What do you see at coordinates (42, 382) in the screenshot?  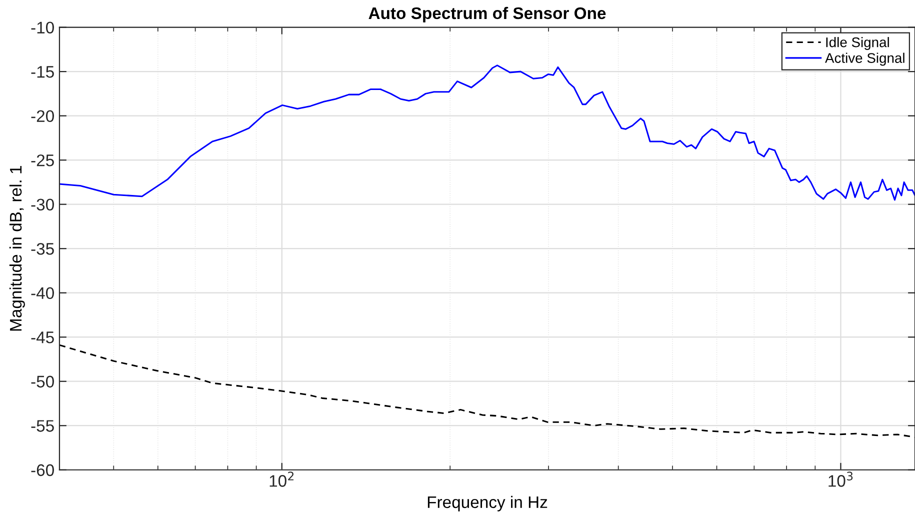 I see `y-tick-label: -50` at bounding box center [42, 382].